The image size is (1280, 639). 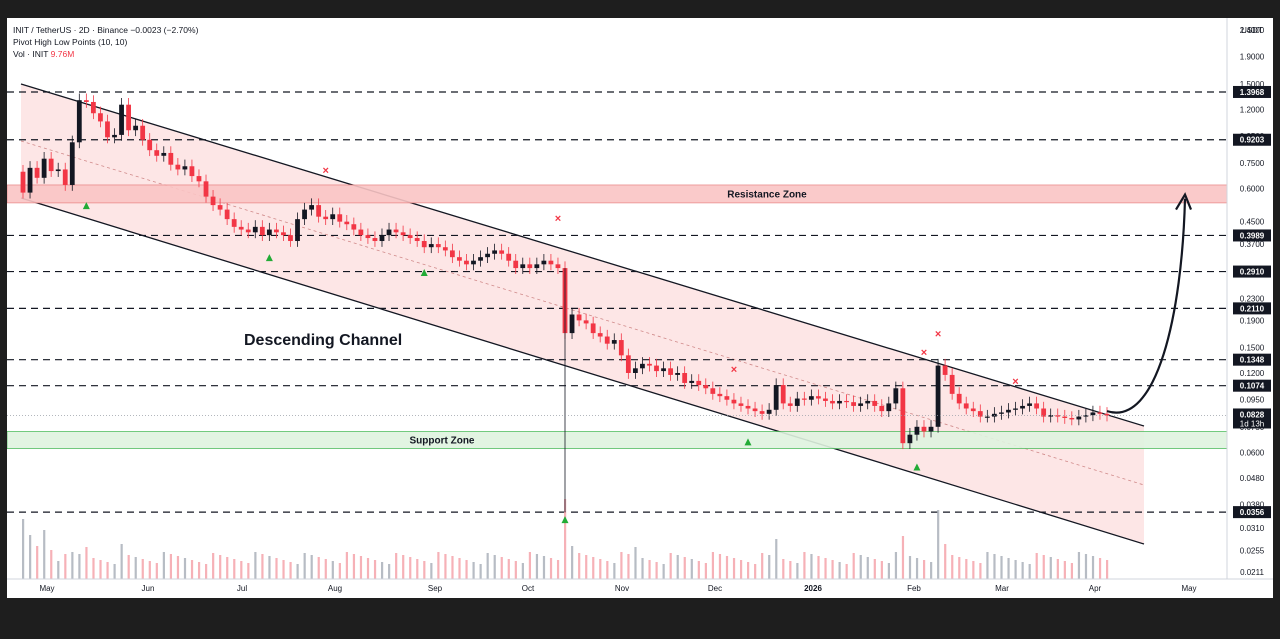 What do you see at coordinates (105, 54) in the screenshot?
I see `volume-row: Vol · INIT 9.76M` at bounding box center [105, 54].